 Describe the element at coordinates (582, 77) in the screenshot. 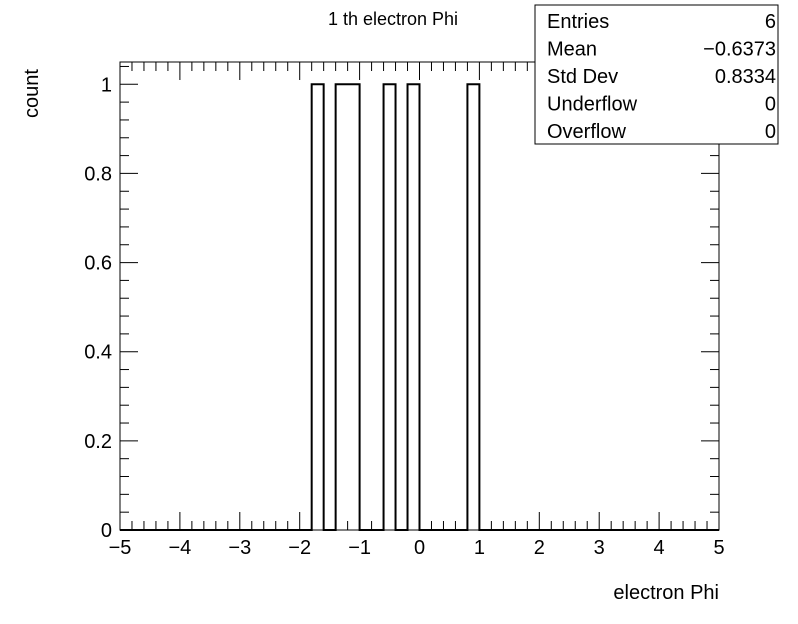

I see `stats-label: Std Dev` at that location.